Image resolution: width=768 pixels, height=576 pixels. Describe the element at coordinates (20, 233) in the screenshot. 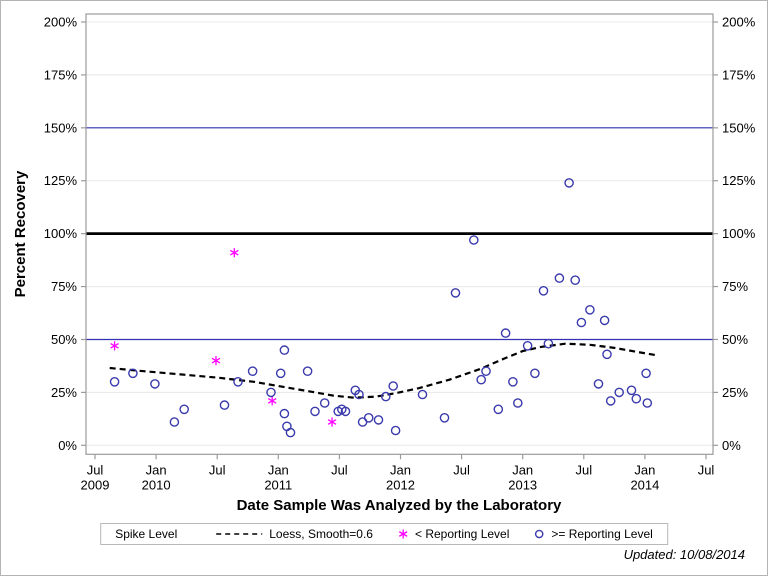

I see `y-axis-title: Percent Recovery` at that location.